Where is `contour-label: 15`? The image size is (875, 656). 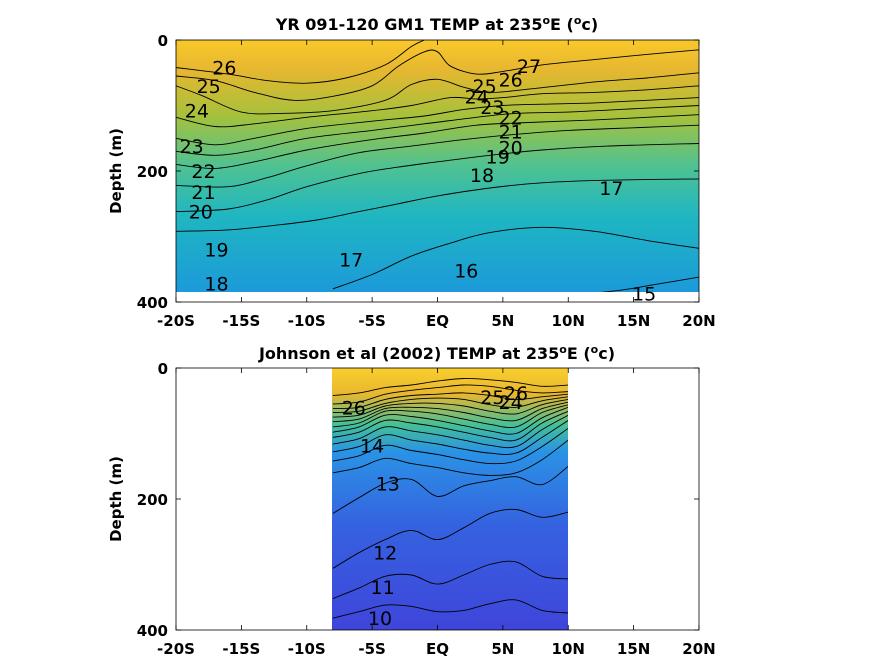 contour-label: 15 is located at coordinates (644, 295).